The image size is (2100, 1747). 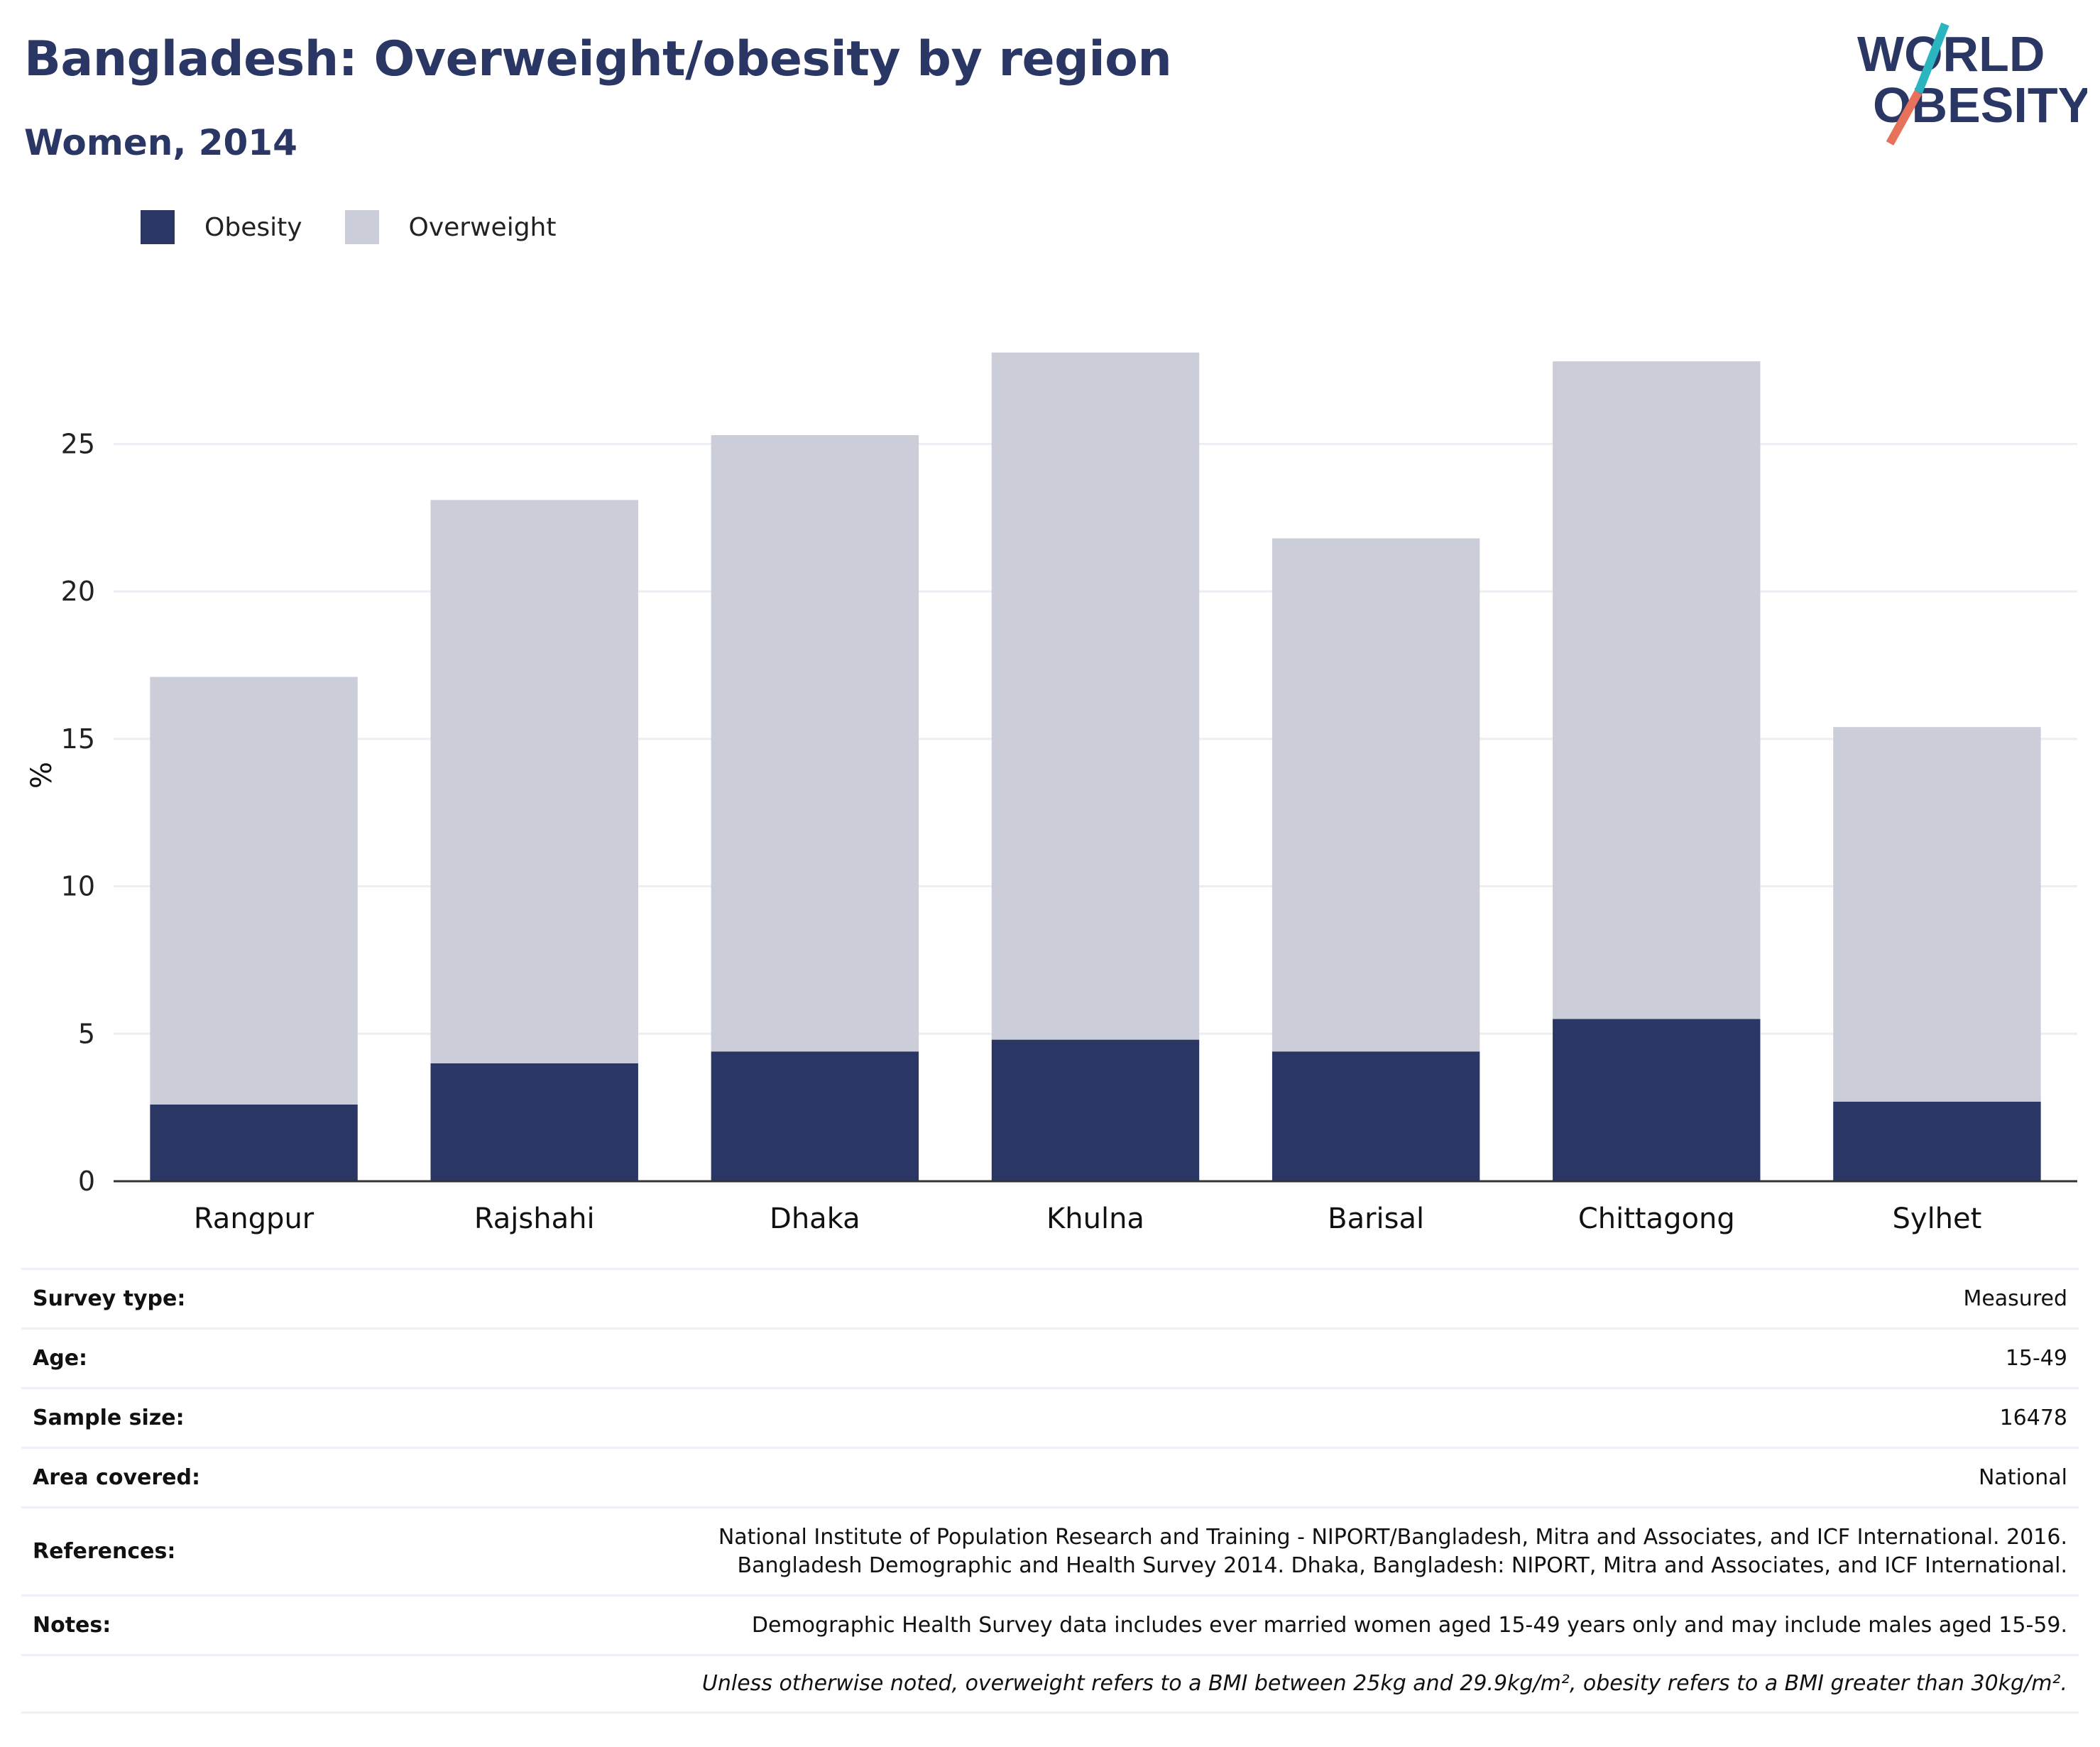 I want to click on x-tick-label: Khulna, so click(x=1095, y=1219).